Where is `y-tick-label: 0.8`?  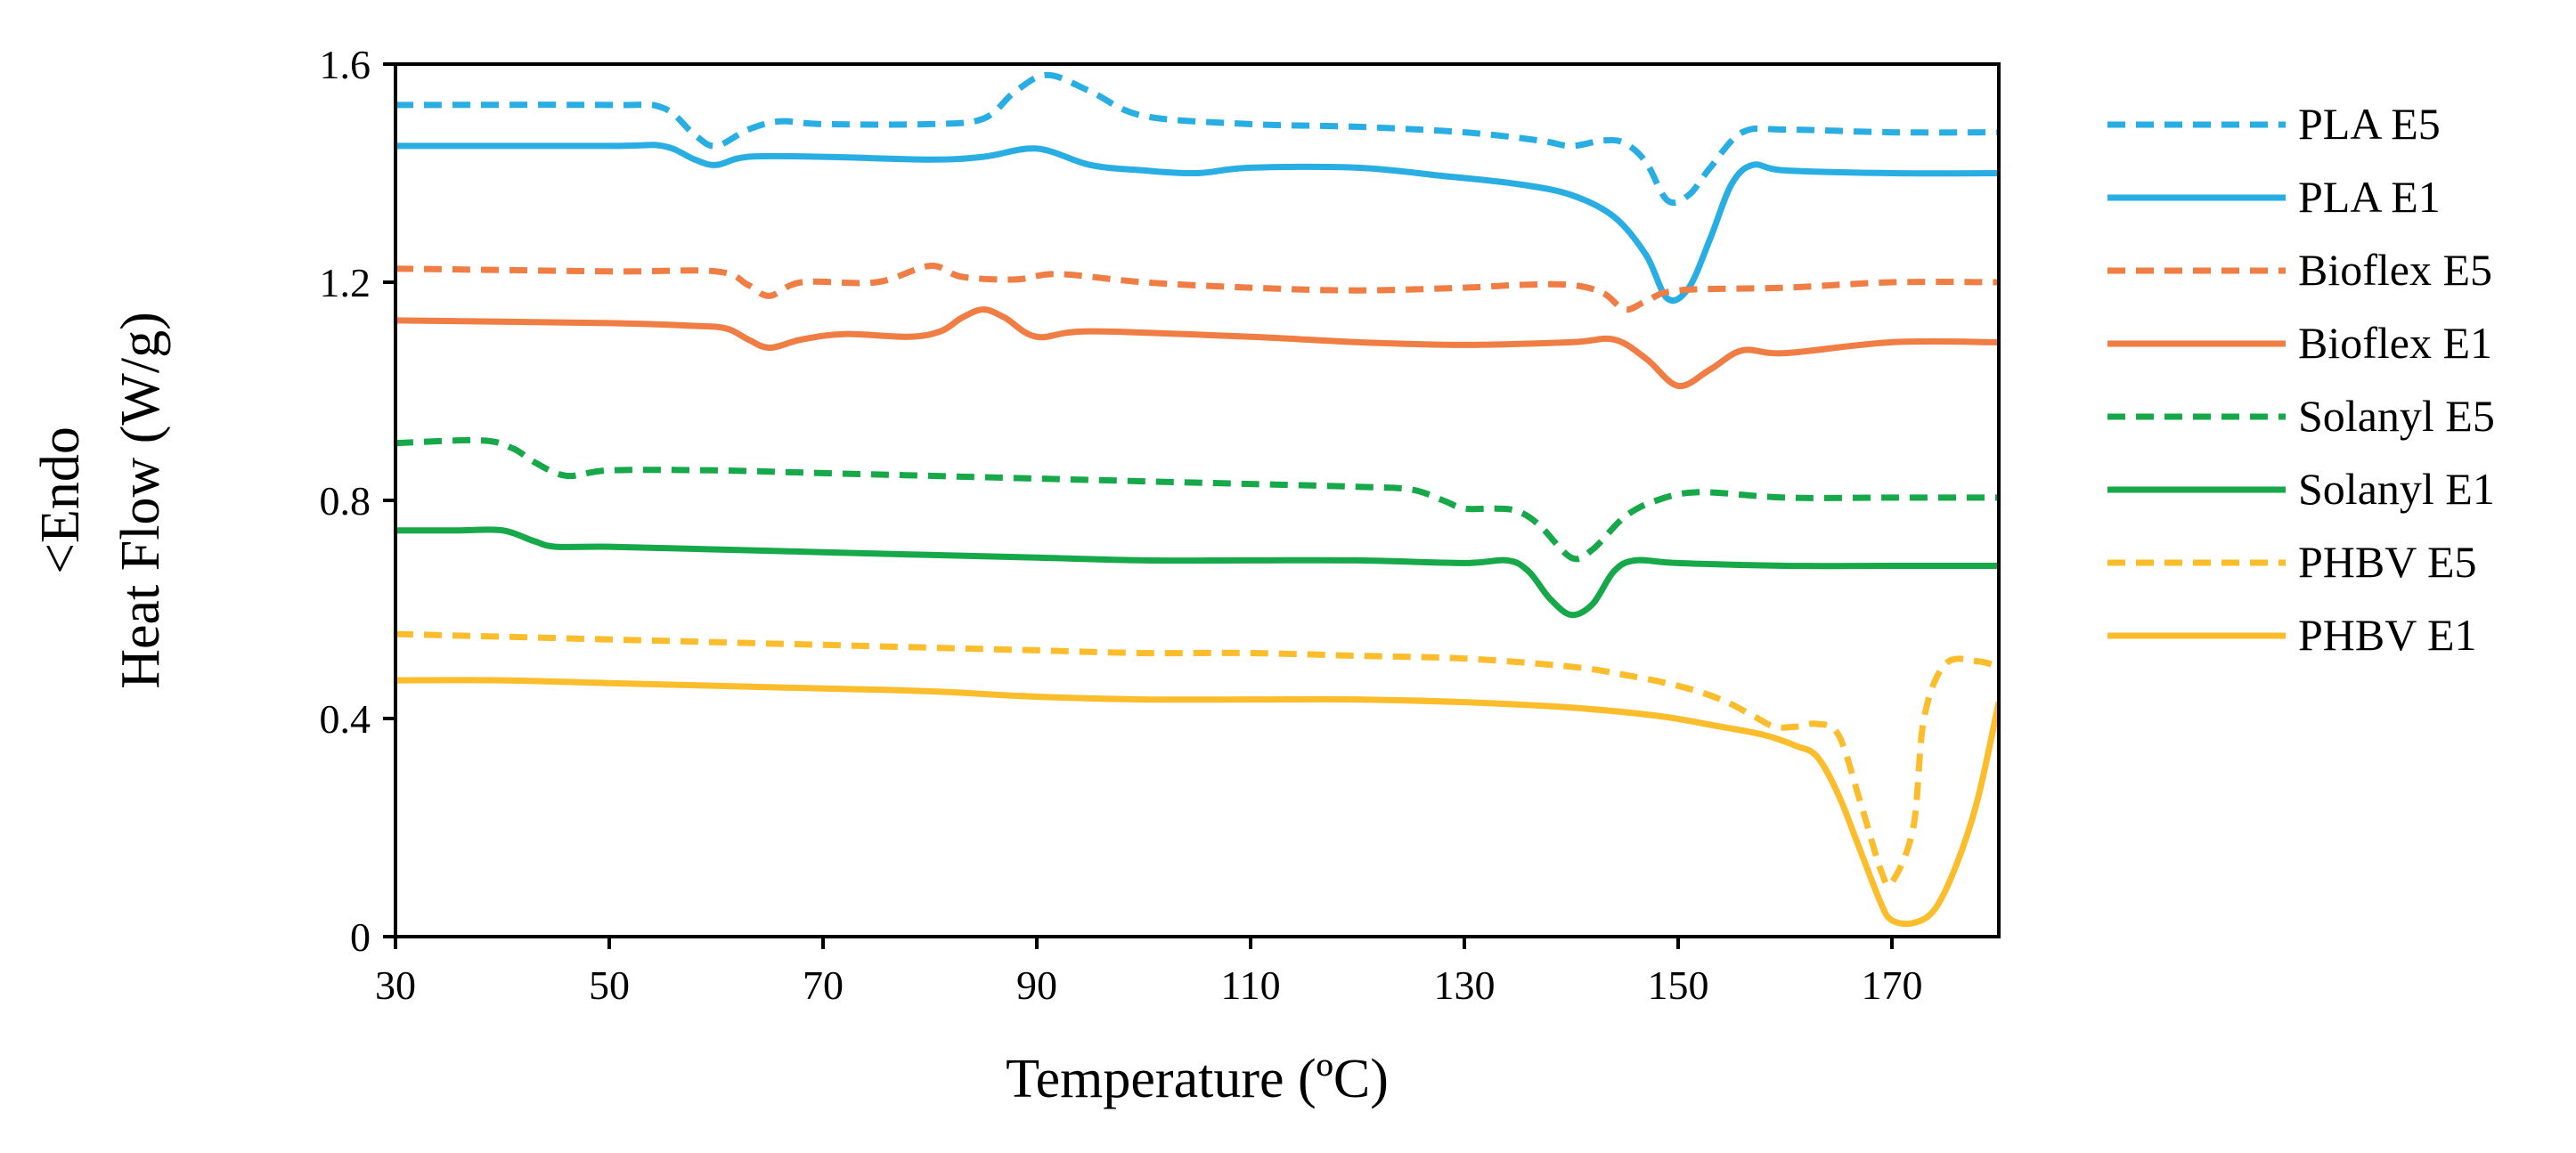
y-tick-label: 0.8 is located at coordinates (345, 501).